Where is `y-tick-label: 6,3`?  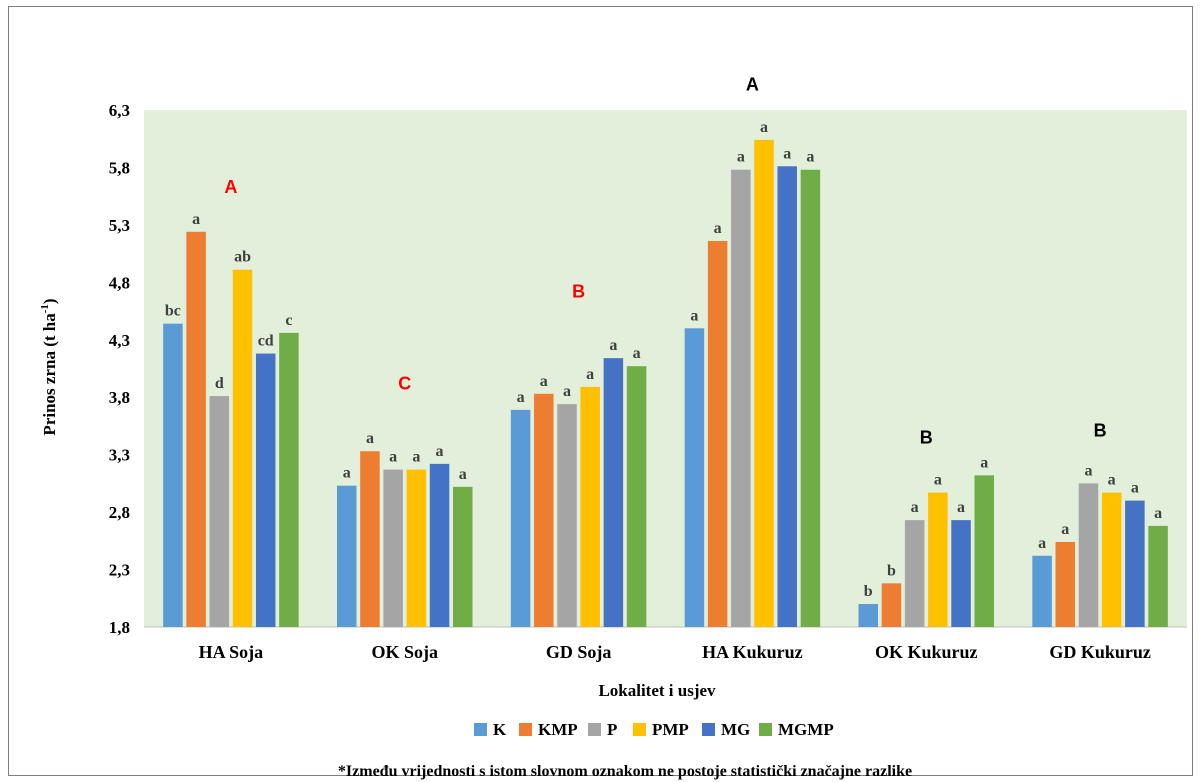
y-tick-label: 6,3 is located at coordinates (119, 110).